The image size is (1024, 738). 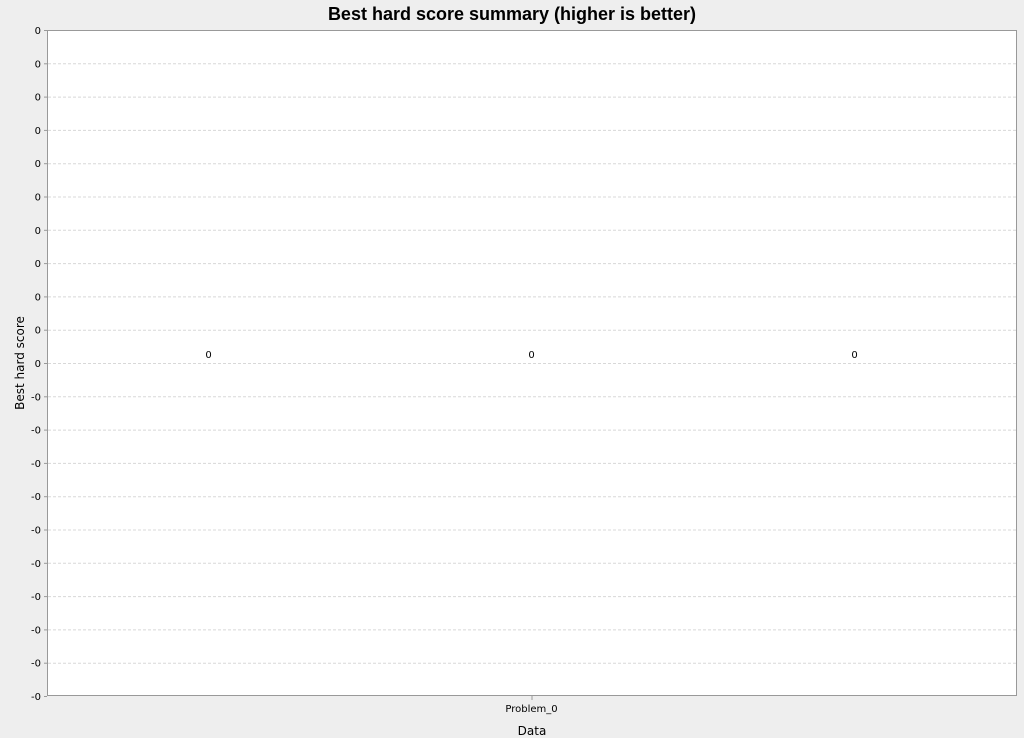 What do you see at coordinates (531, 709) in the screenshot?
I see `x-tick-label: Problem_0` at bounding box center [531, 709].